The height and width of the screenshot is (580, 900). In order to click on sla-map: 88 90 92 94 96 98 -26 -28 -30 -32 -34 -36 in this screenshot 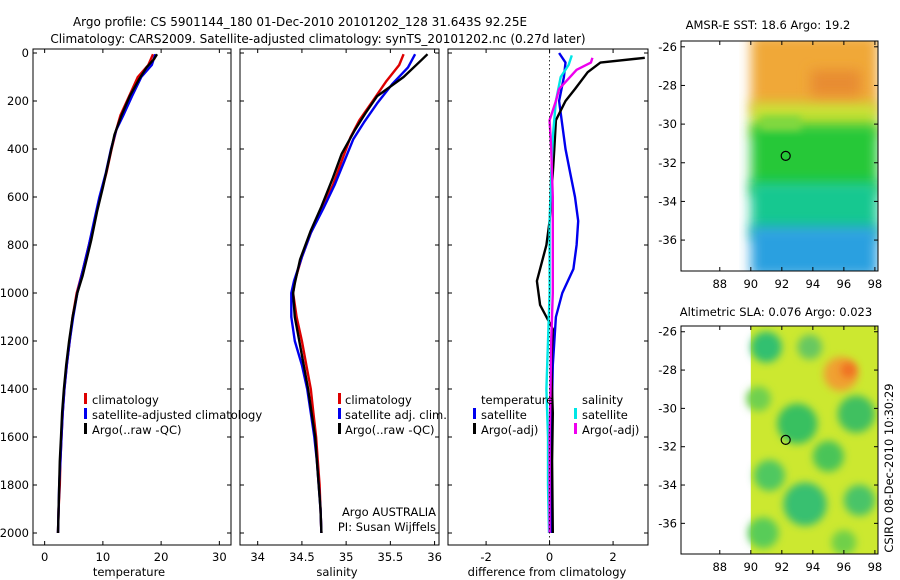, I will do `click(770, 449)`.